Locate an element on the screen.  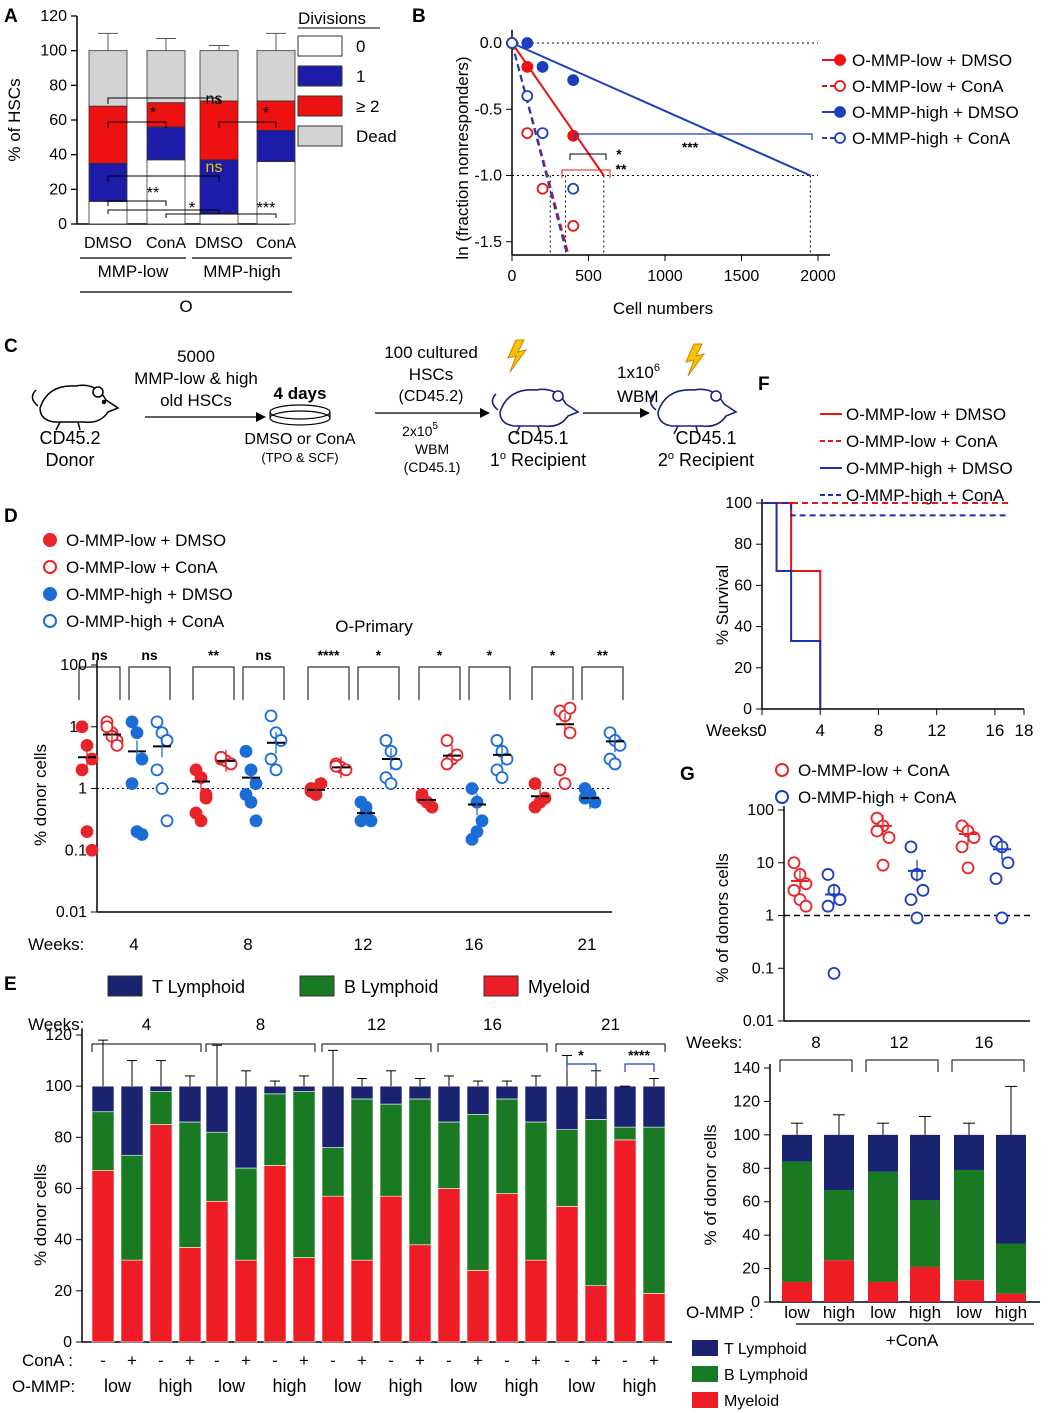
fit-line is located at coordinates (540, 149).